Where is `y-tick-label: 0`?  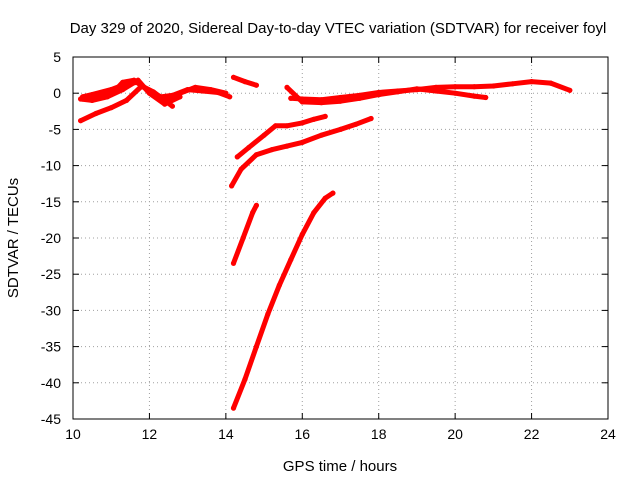
y-tick-label: 0 is located at coordinates (57, 93).